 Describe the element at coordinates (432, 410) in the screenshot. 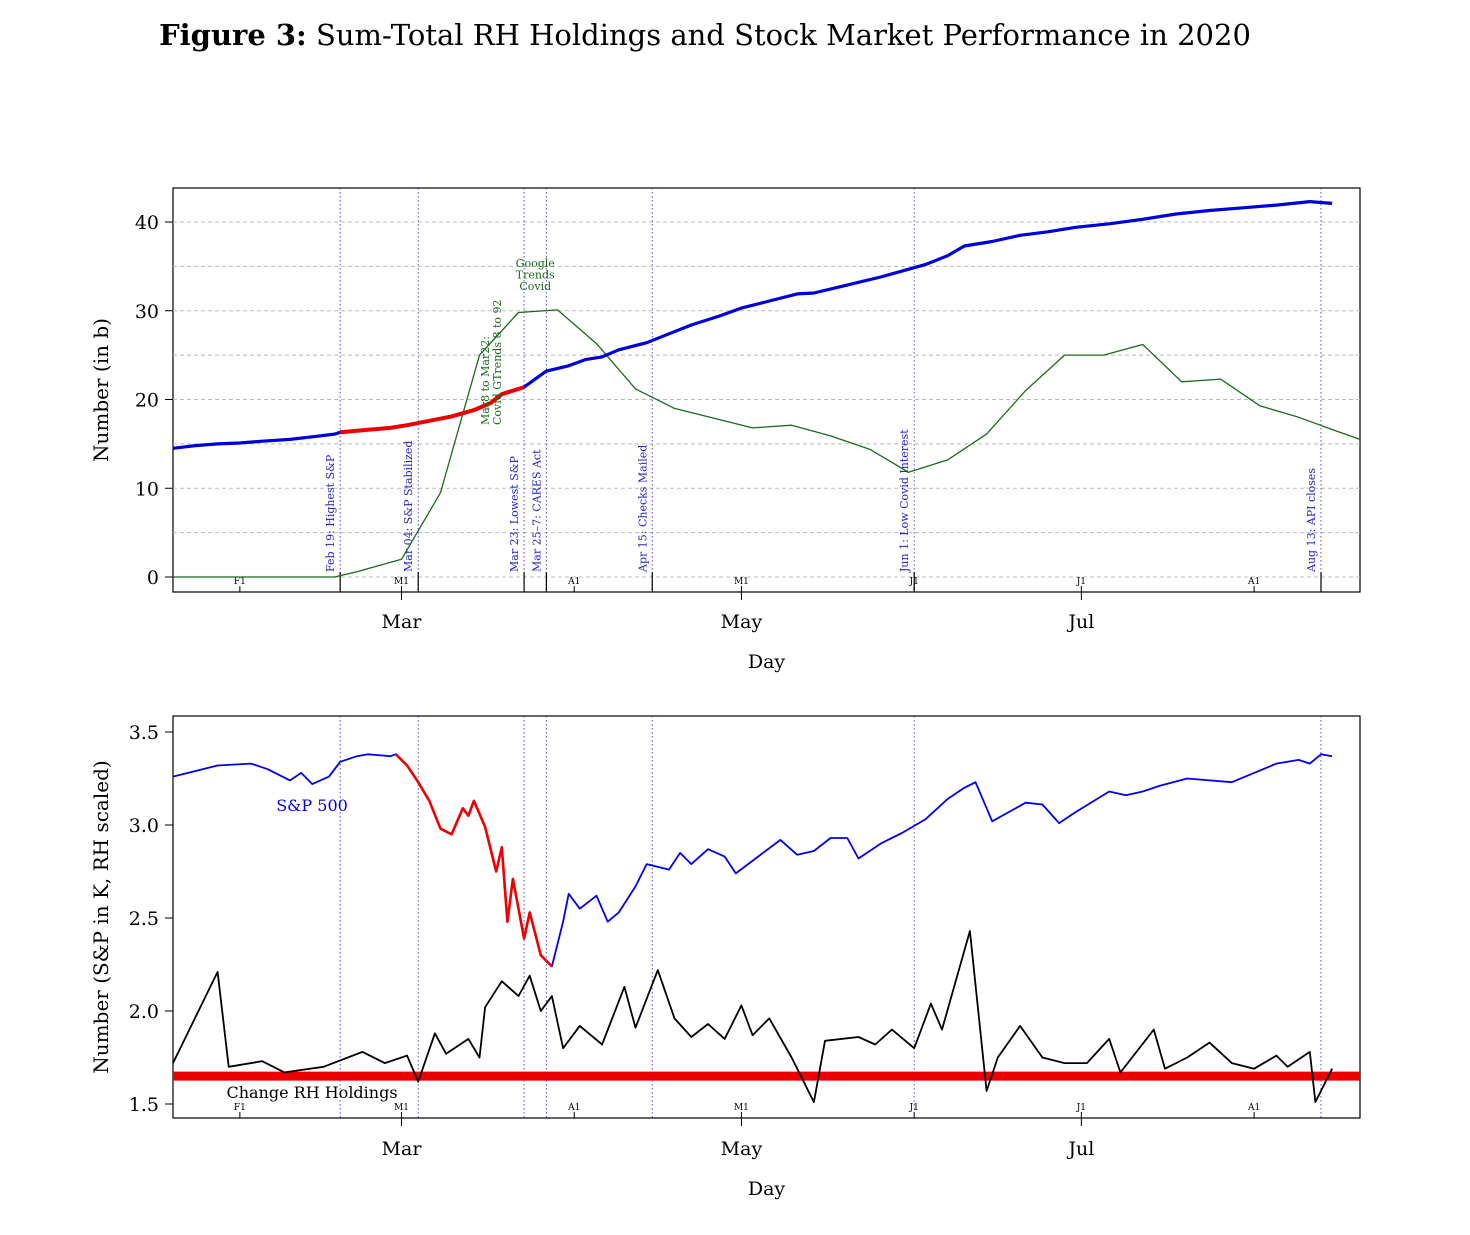

I see `series-rh-holdings-crash-segment` at that location.